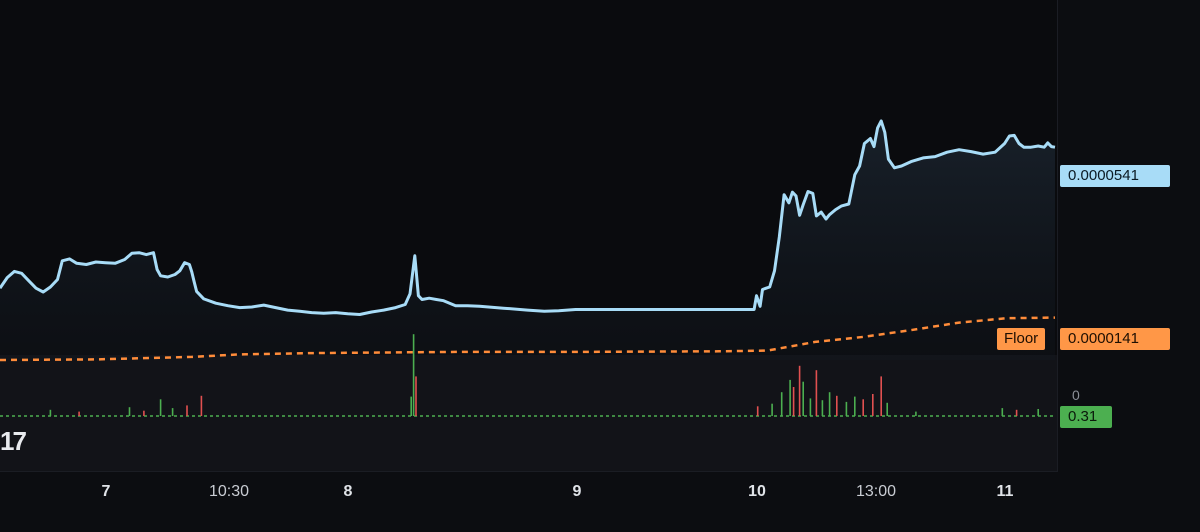  What do you see at coordinates (106, 491) in the screenshot?
I see `x-tick-label: 7` at bounding box center [106, 491].